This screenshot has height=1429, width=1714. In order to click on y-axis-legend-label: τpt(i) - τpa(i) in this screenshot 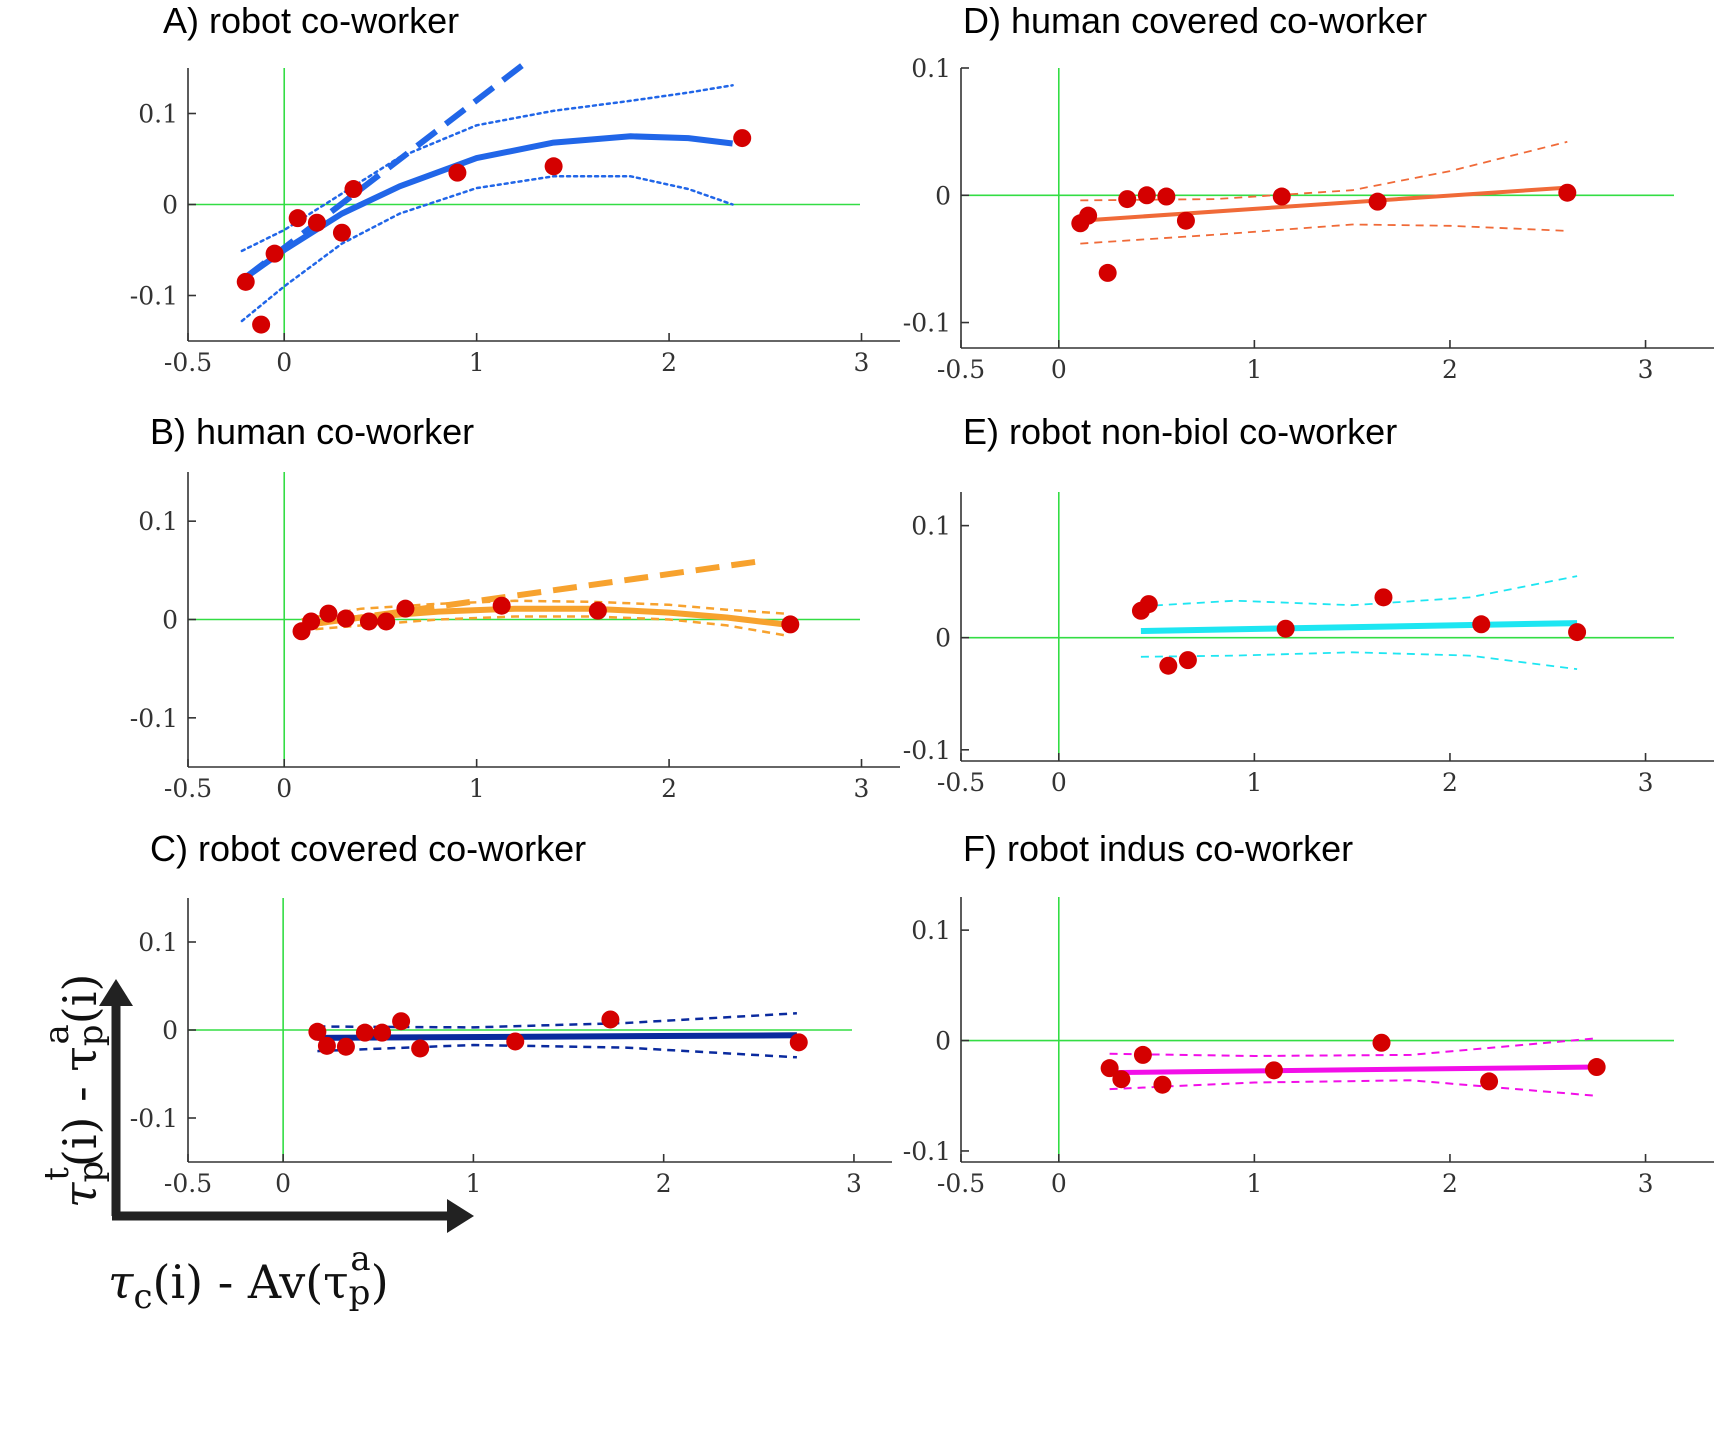, I will do `click(74, 1091)`.